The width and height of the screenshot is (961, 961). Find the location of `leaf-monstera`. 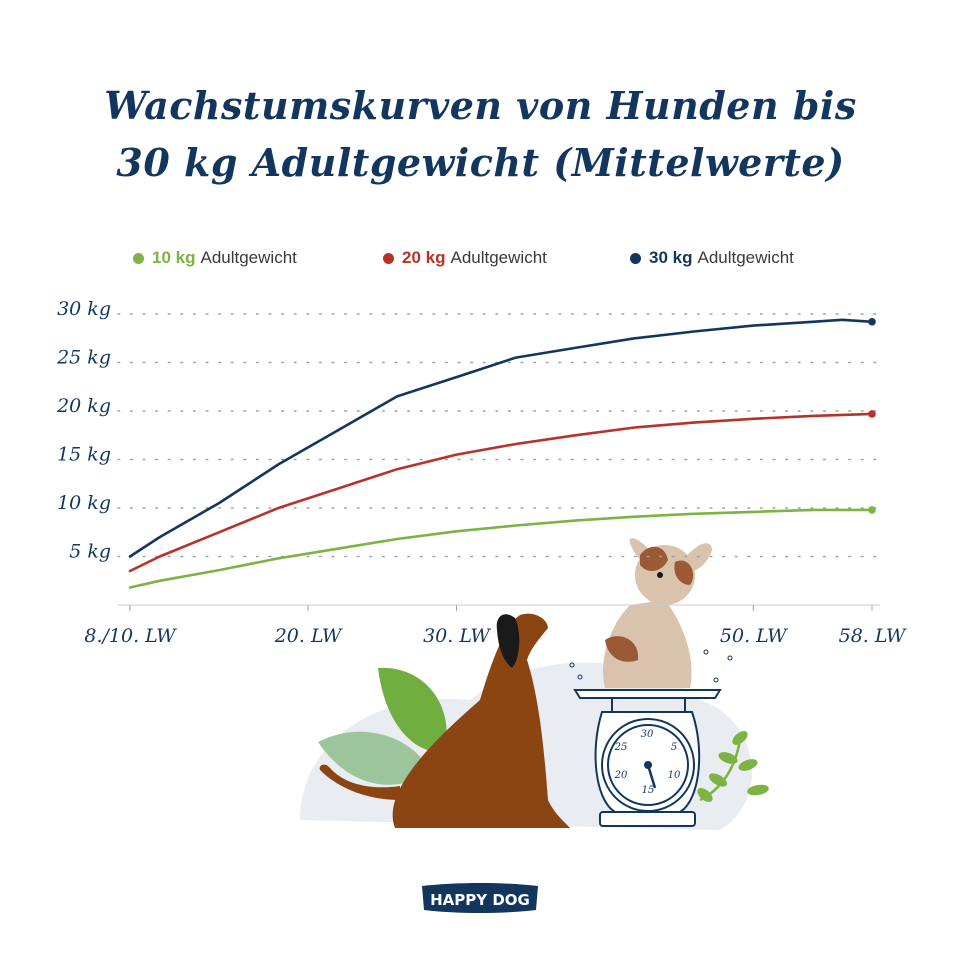

leaf-monstera is located at coordinates (412, 710).